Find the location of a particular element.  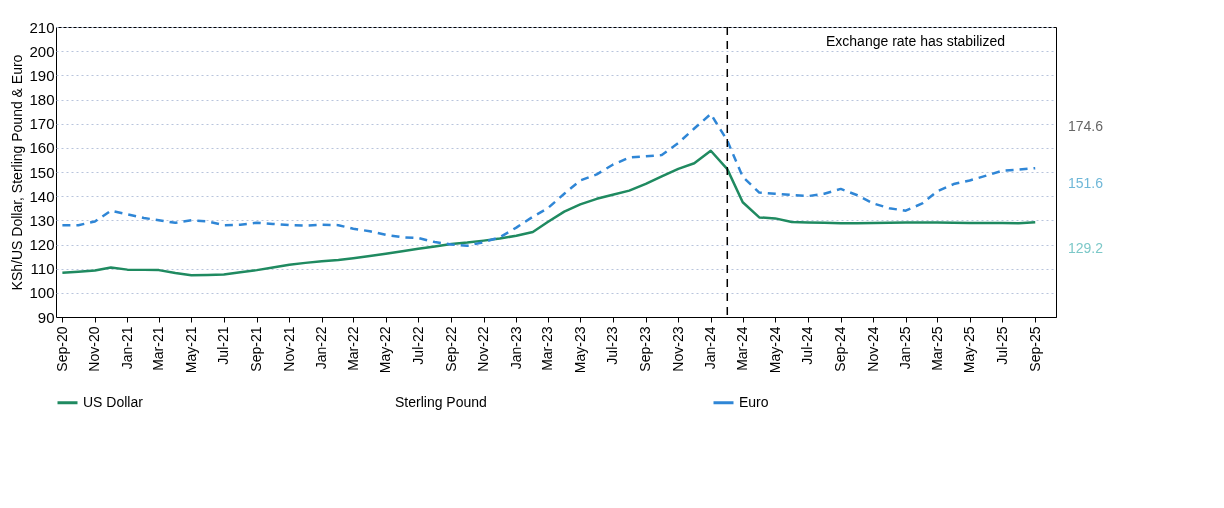

x-tick-label: Nov-20 is located at coordinates (94, 349).